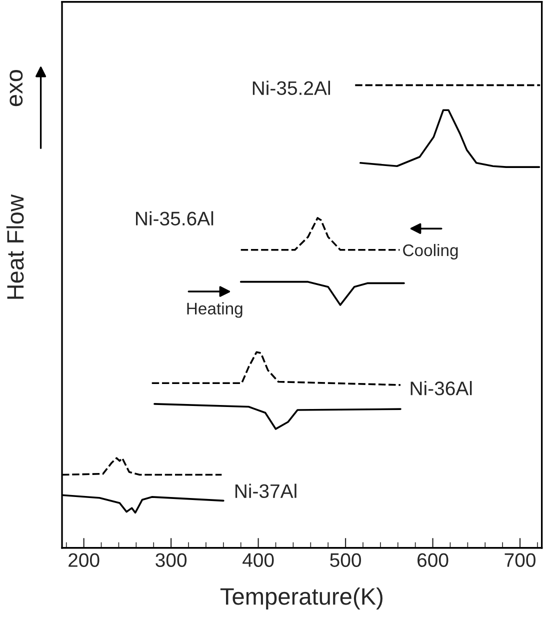 Image resolution: width=544 pixels, height=629 pixels. I want to click on text: exo, so click(16, 88).